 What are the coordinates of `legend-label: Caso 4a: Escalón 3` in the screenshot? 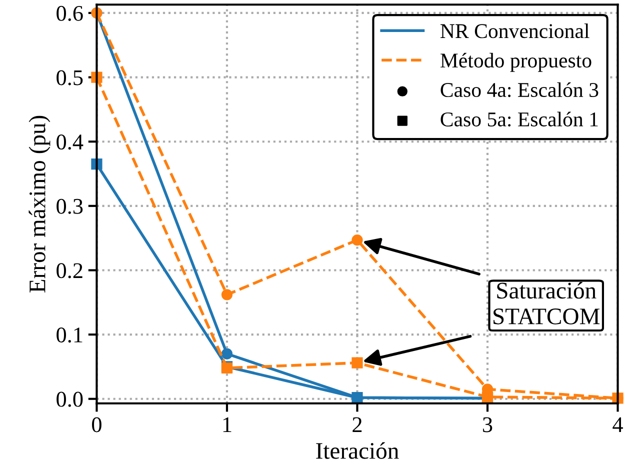 It's located at (519, 90).